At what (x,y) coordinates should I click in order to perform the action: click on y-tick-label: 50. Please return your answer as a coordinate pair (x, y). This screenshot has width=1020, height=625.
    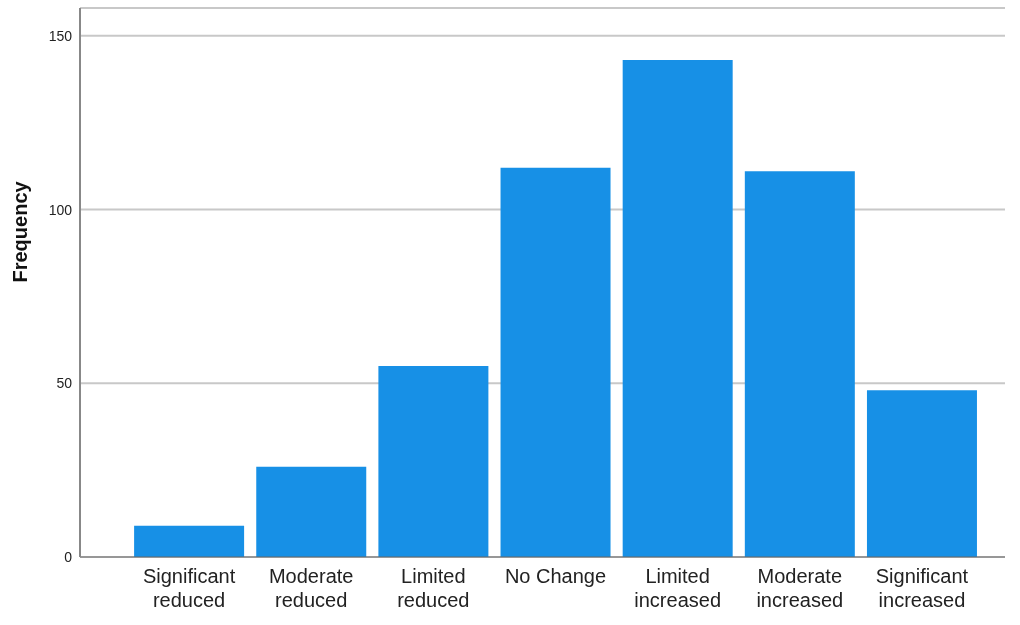
    Looking at the image, I should click on (64, 383).